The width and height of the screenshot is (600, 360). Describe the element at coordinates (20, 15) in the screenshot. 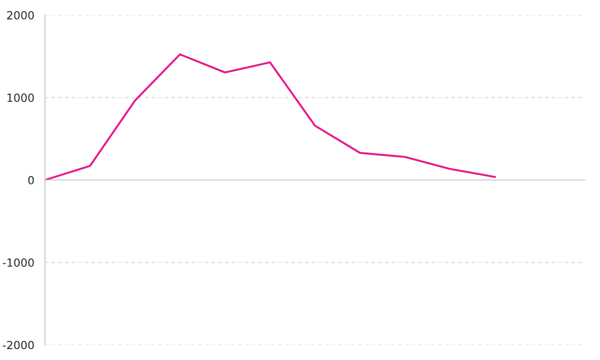

I see `y-tick-label: 2000` at that location.